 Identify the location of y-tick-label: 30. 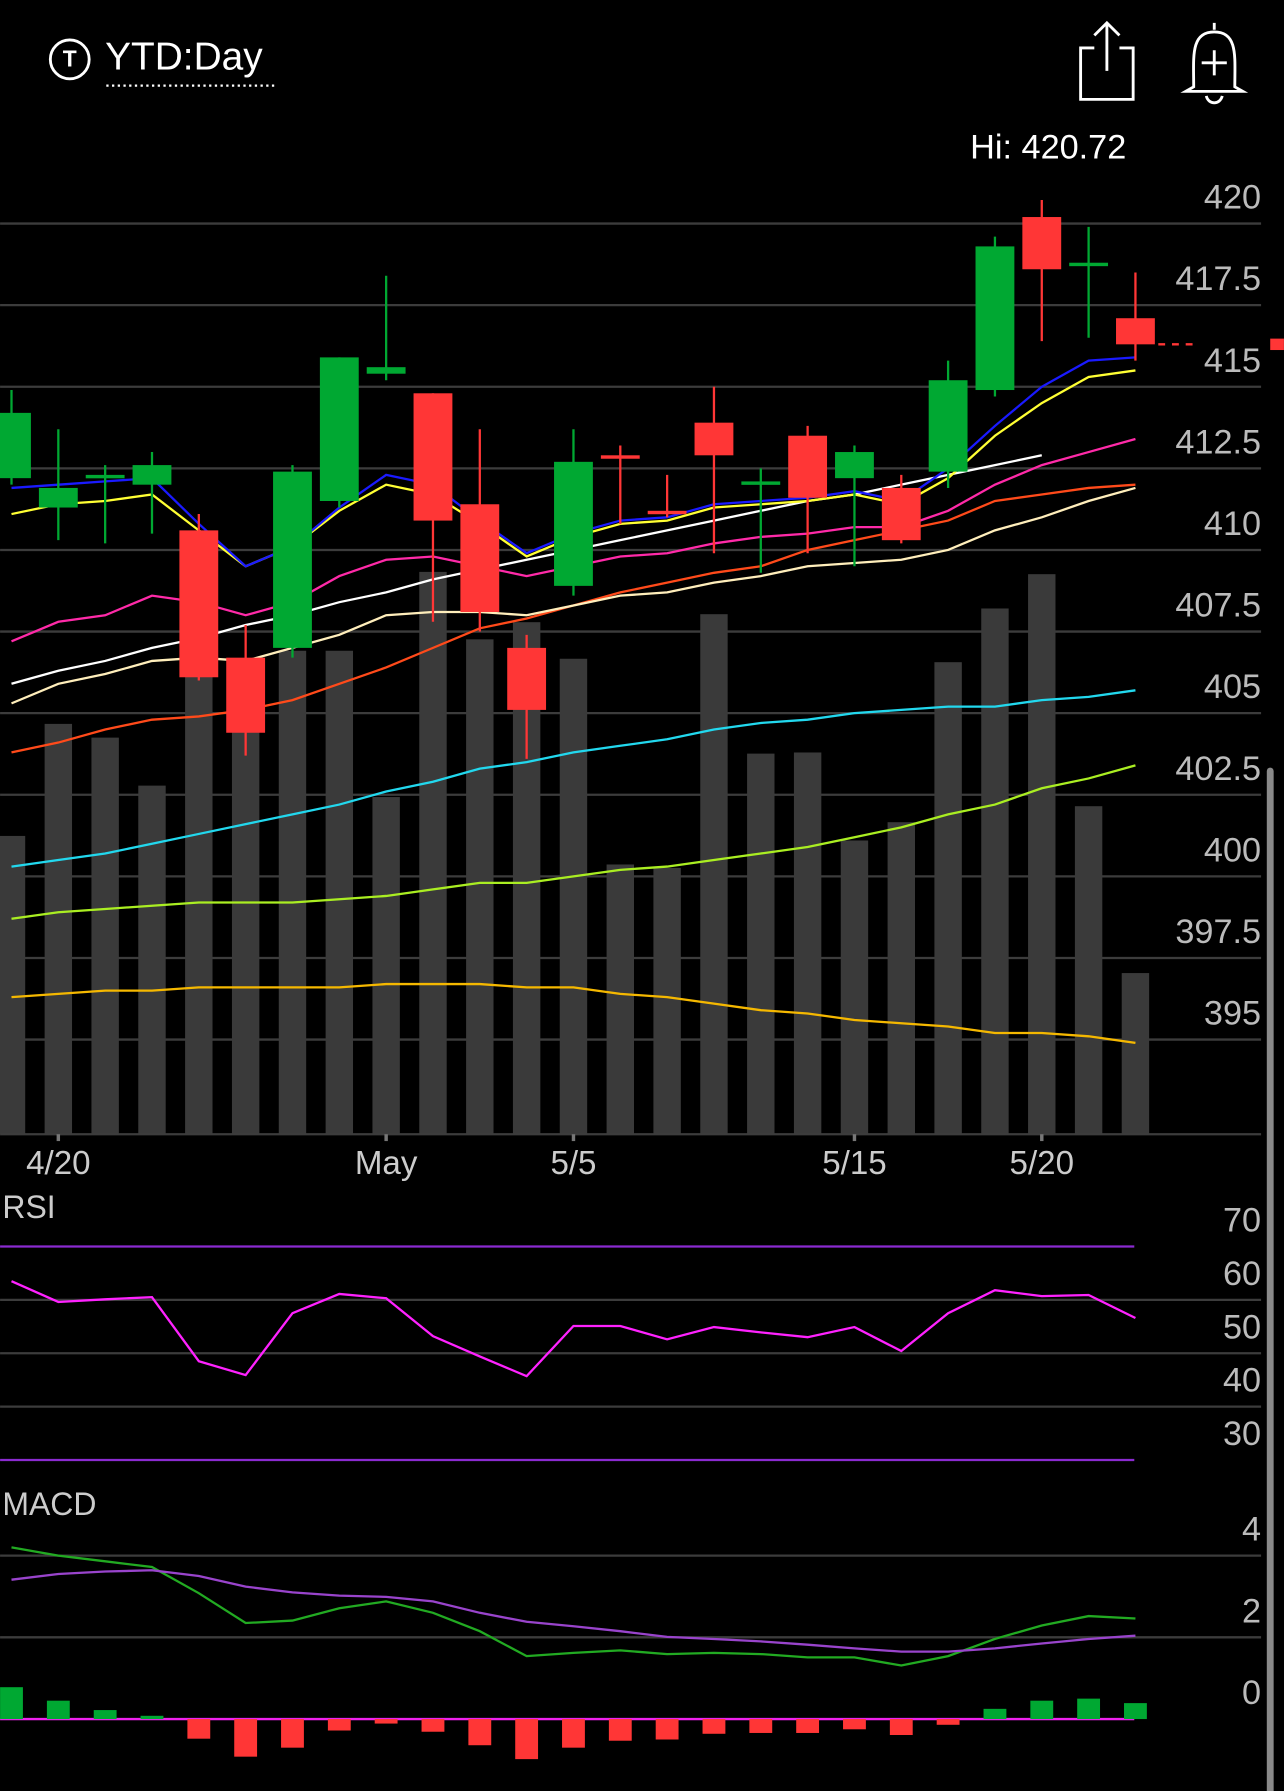
(1242, 1434).